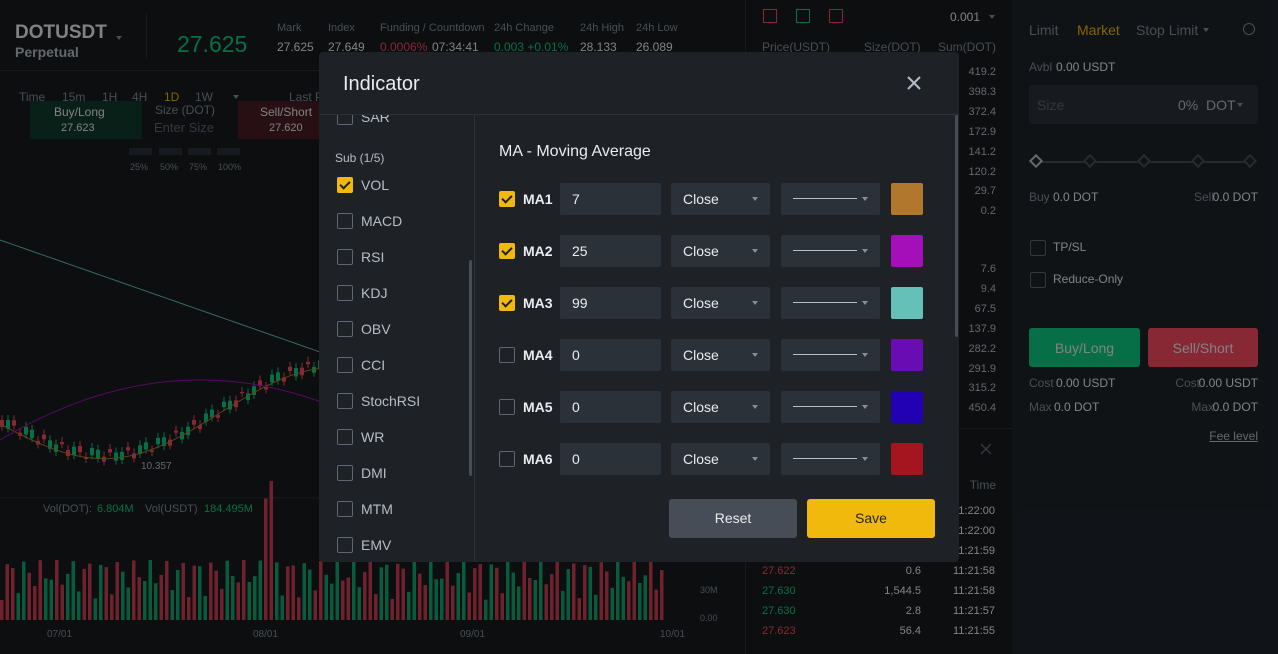  Describe the element at coordinates (1143, 104) in the screenshot. I see `size-input: Size 0% DOT` at that location.